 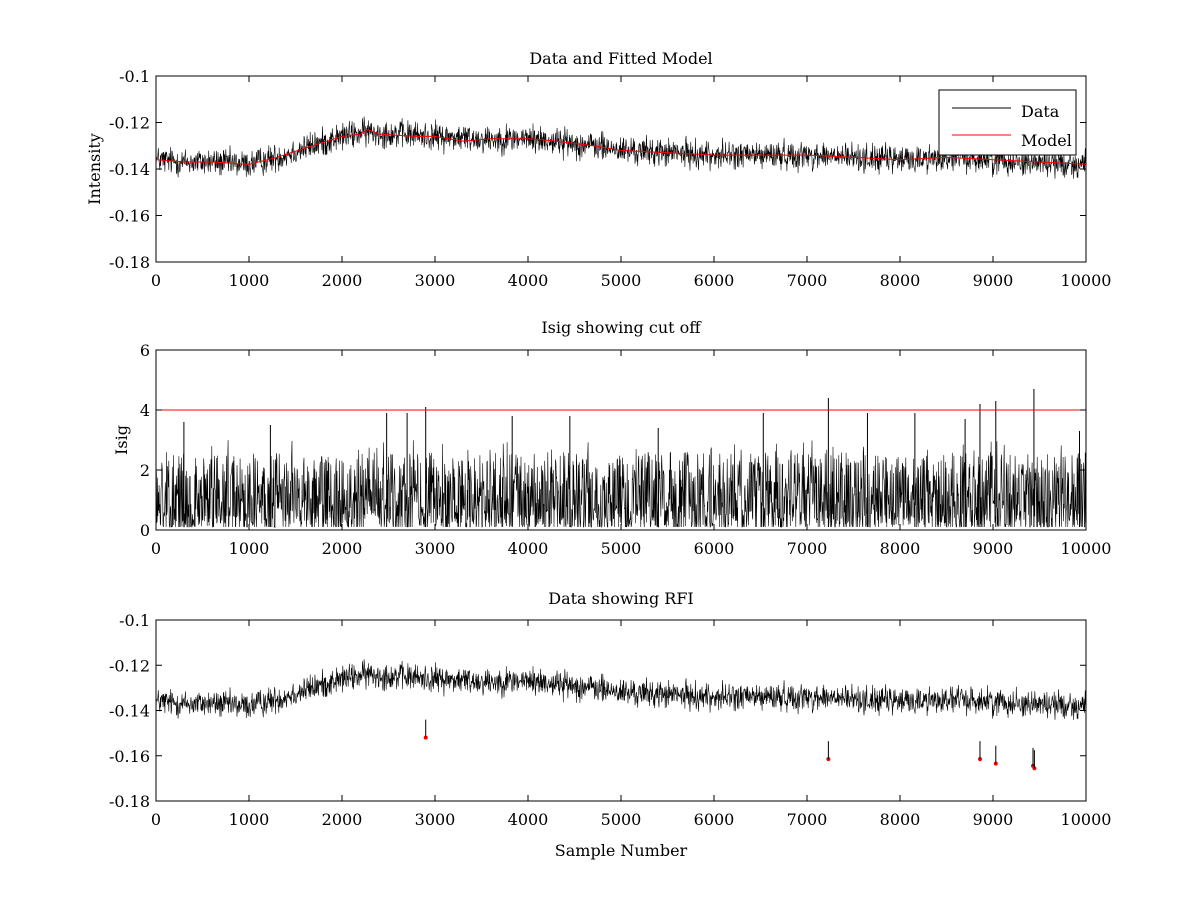 I want to click on legend-box, so click(x=1007, y=122).